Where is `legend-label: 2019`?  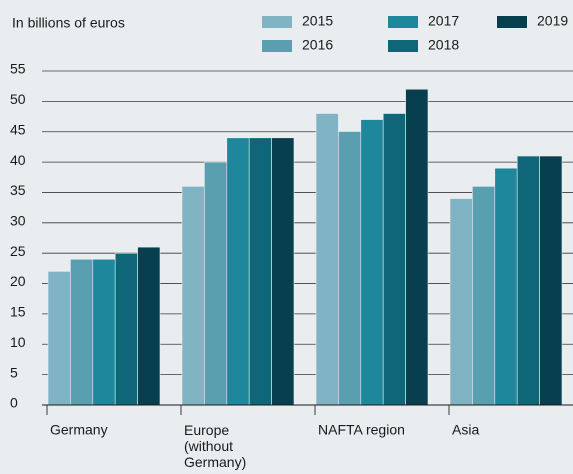
legend-label: 2019 is located at coordinates (552, 21).